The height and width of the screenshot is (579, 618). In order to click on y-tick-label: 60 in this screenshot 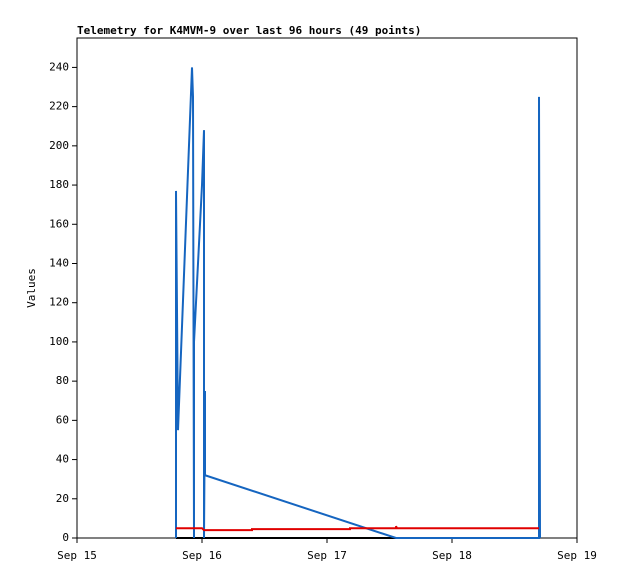, I will do `click(62, 419)`.